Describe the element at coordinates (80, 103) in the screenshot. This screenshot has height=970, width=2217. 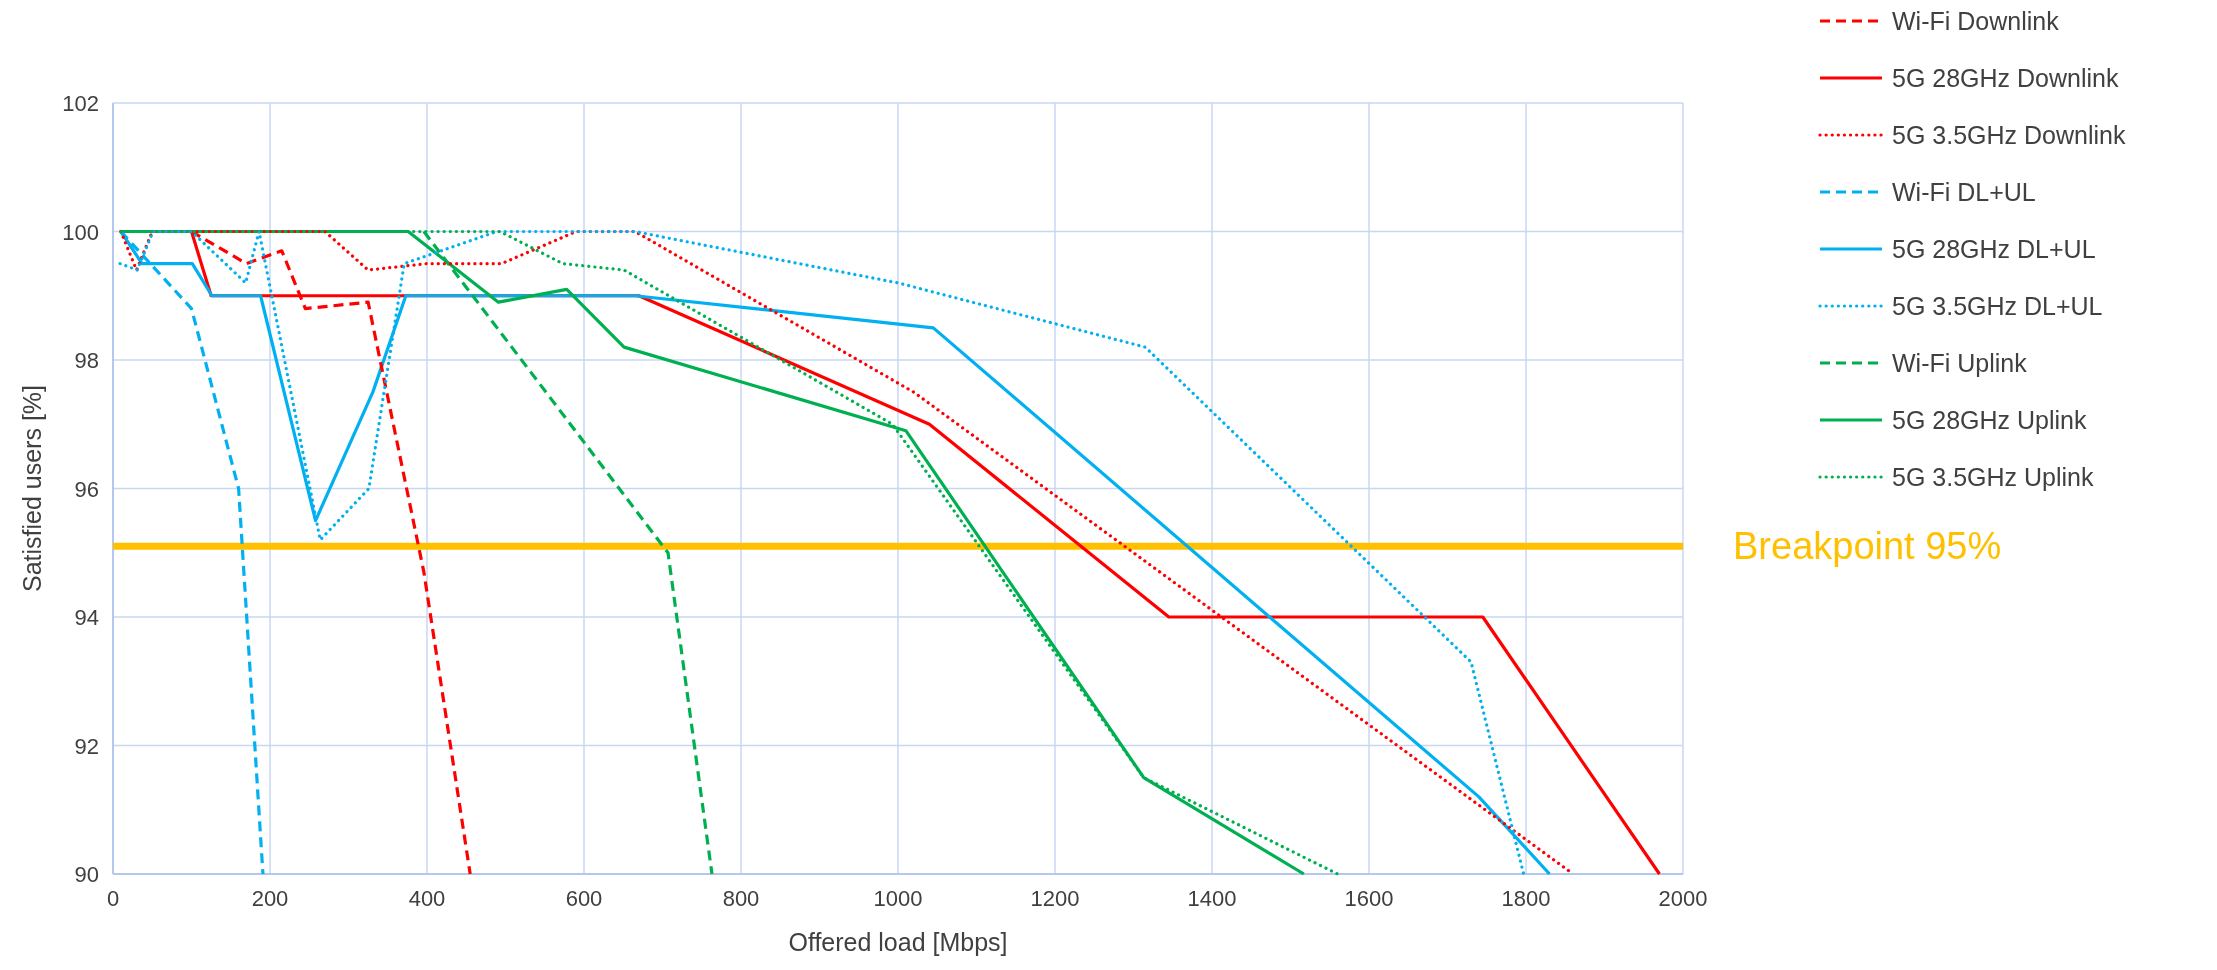
I see `y-tick-label: 102` at that location.